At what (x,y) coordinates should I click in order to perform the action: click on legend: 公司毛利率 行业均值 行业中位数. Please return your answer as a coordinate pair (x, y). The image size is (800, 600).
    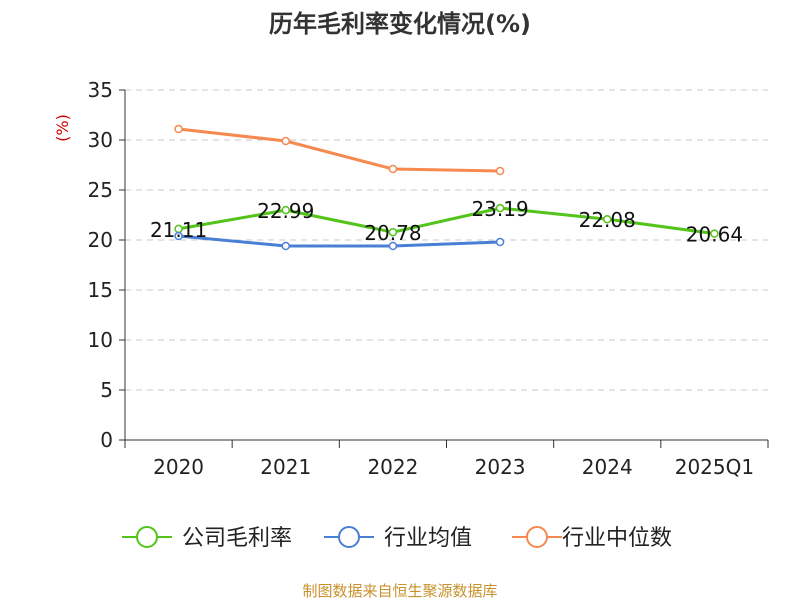
    Looking at the image, I should click on (397, 538).